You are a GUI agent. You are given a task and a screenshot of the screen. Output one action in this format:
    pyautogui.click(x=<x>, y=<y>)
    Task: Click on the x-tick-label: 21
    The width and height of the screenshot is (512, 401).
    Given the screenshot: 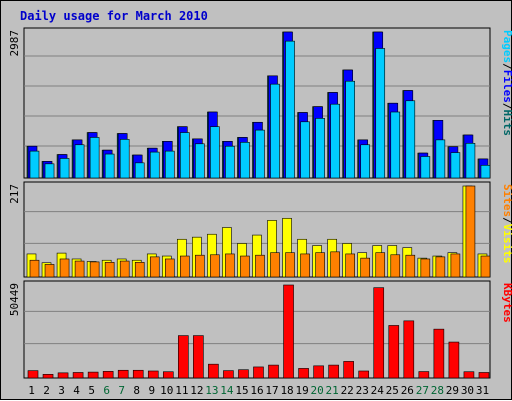 What is the action you would take?
    pyautogui.click(x=332, y=390)
    